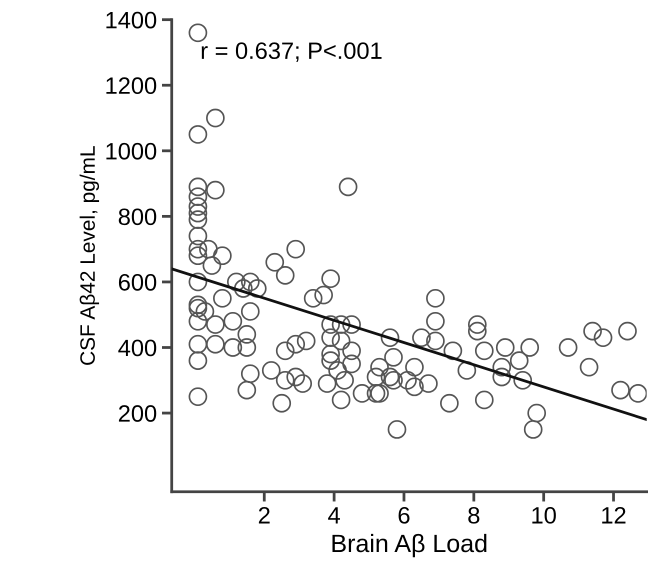 This screenshot has height=562, width=648. What do you see at coordinates (544, 515) in the screenshot?
I see `x-tick-label: 10` at bounding box center [544, 515].